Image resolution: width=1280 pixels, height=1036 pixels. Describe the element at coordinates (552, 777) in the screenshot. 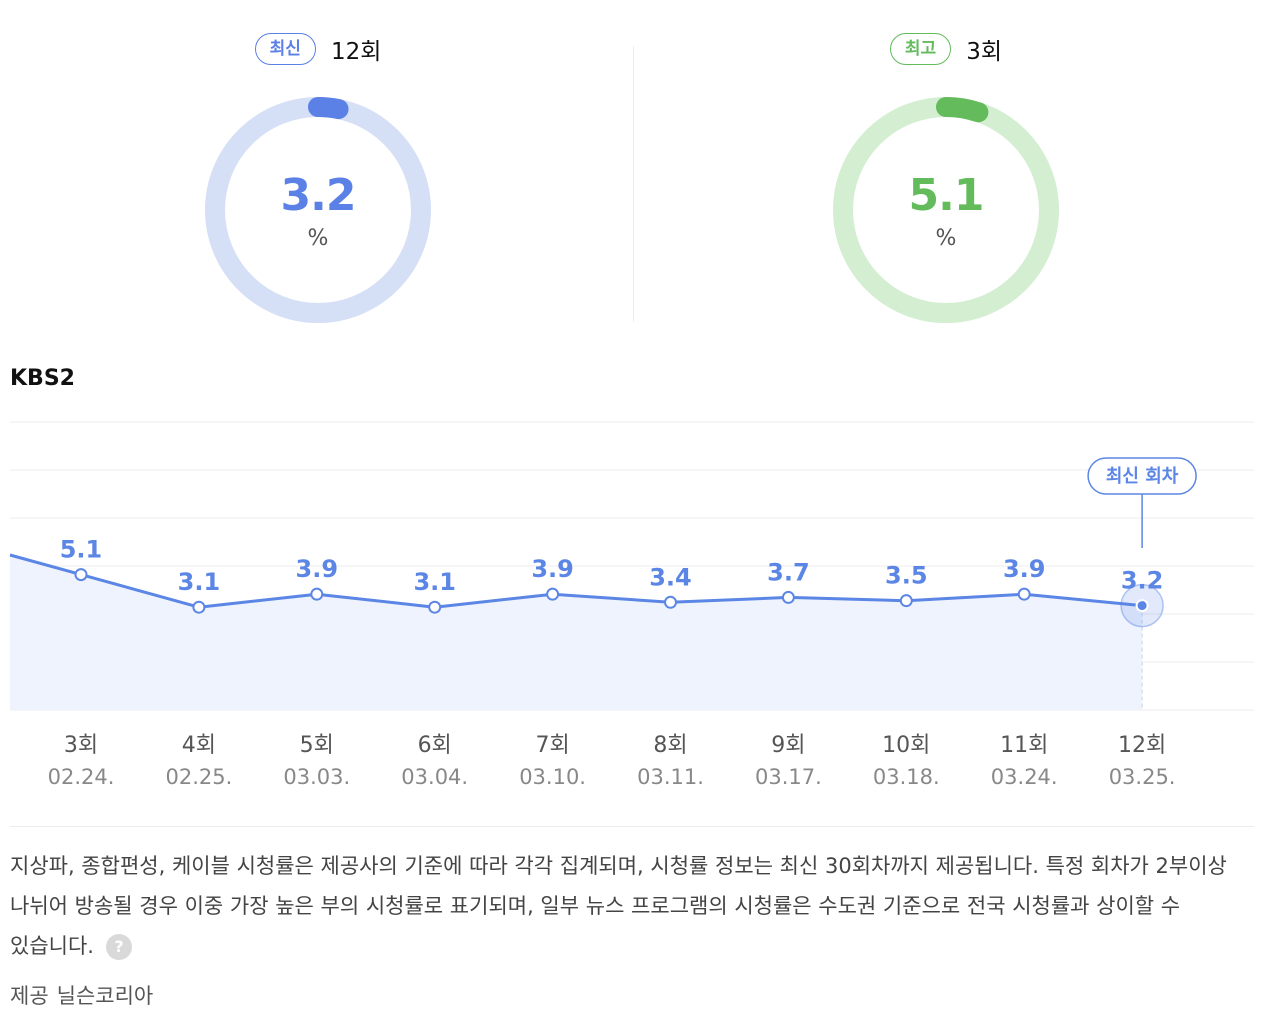

I see `x-tick-date: 03.10.` at that location.